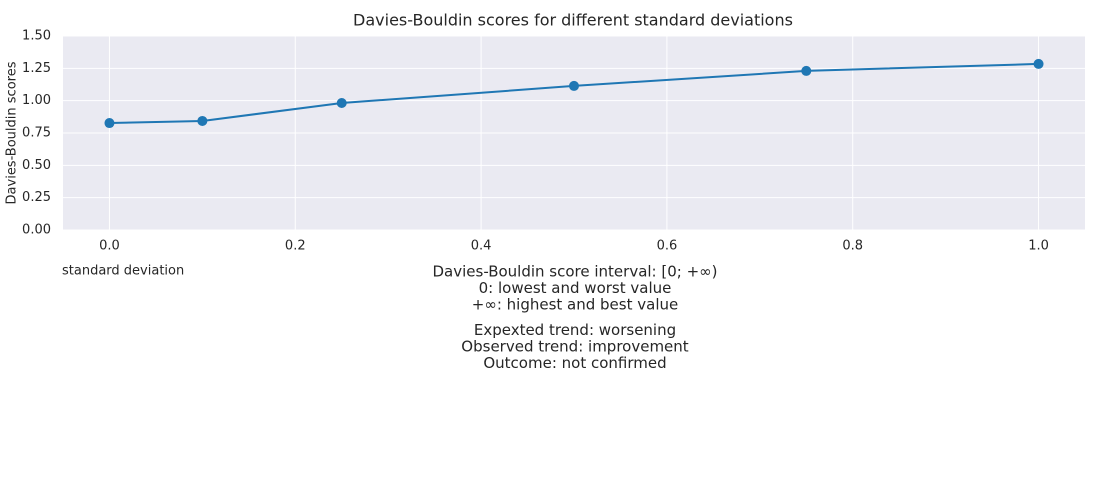 This screenshot has height=500, width=1100. Describe the element at coordinates (295, 246) in the screenshot. I see `x-tick-label: 0.2` at that location.